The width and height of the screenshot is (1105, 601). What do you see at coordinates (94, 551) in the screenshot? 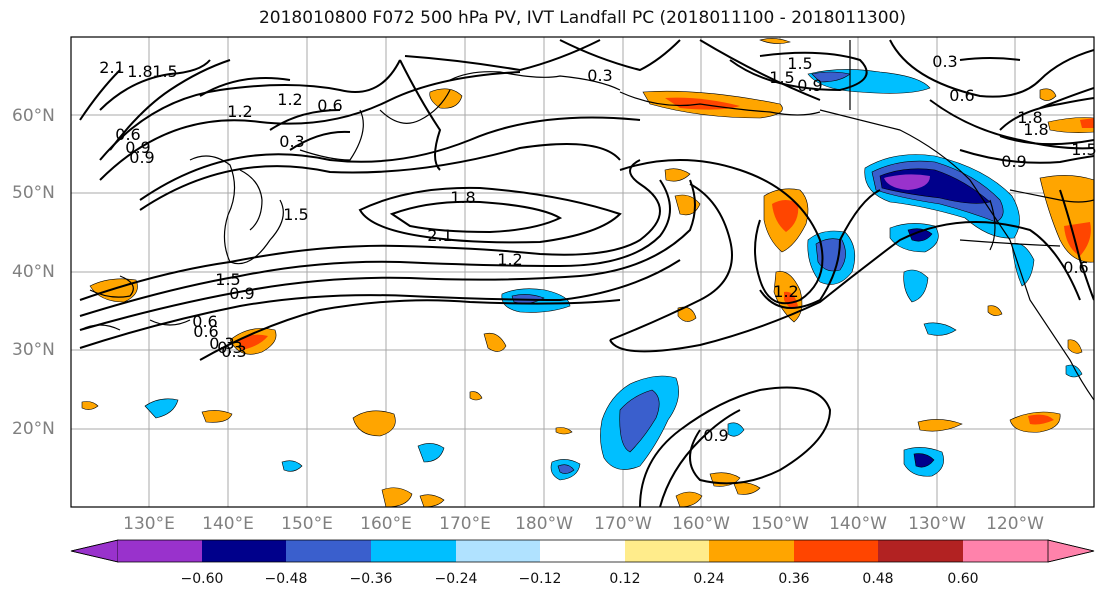
I see `colorbar-extend-min` at bounding box center [94, 551].